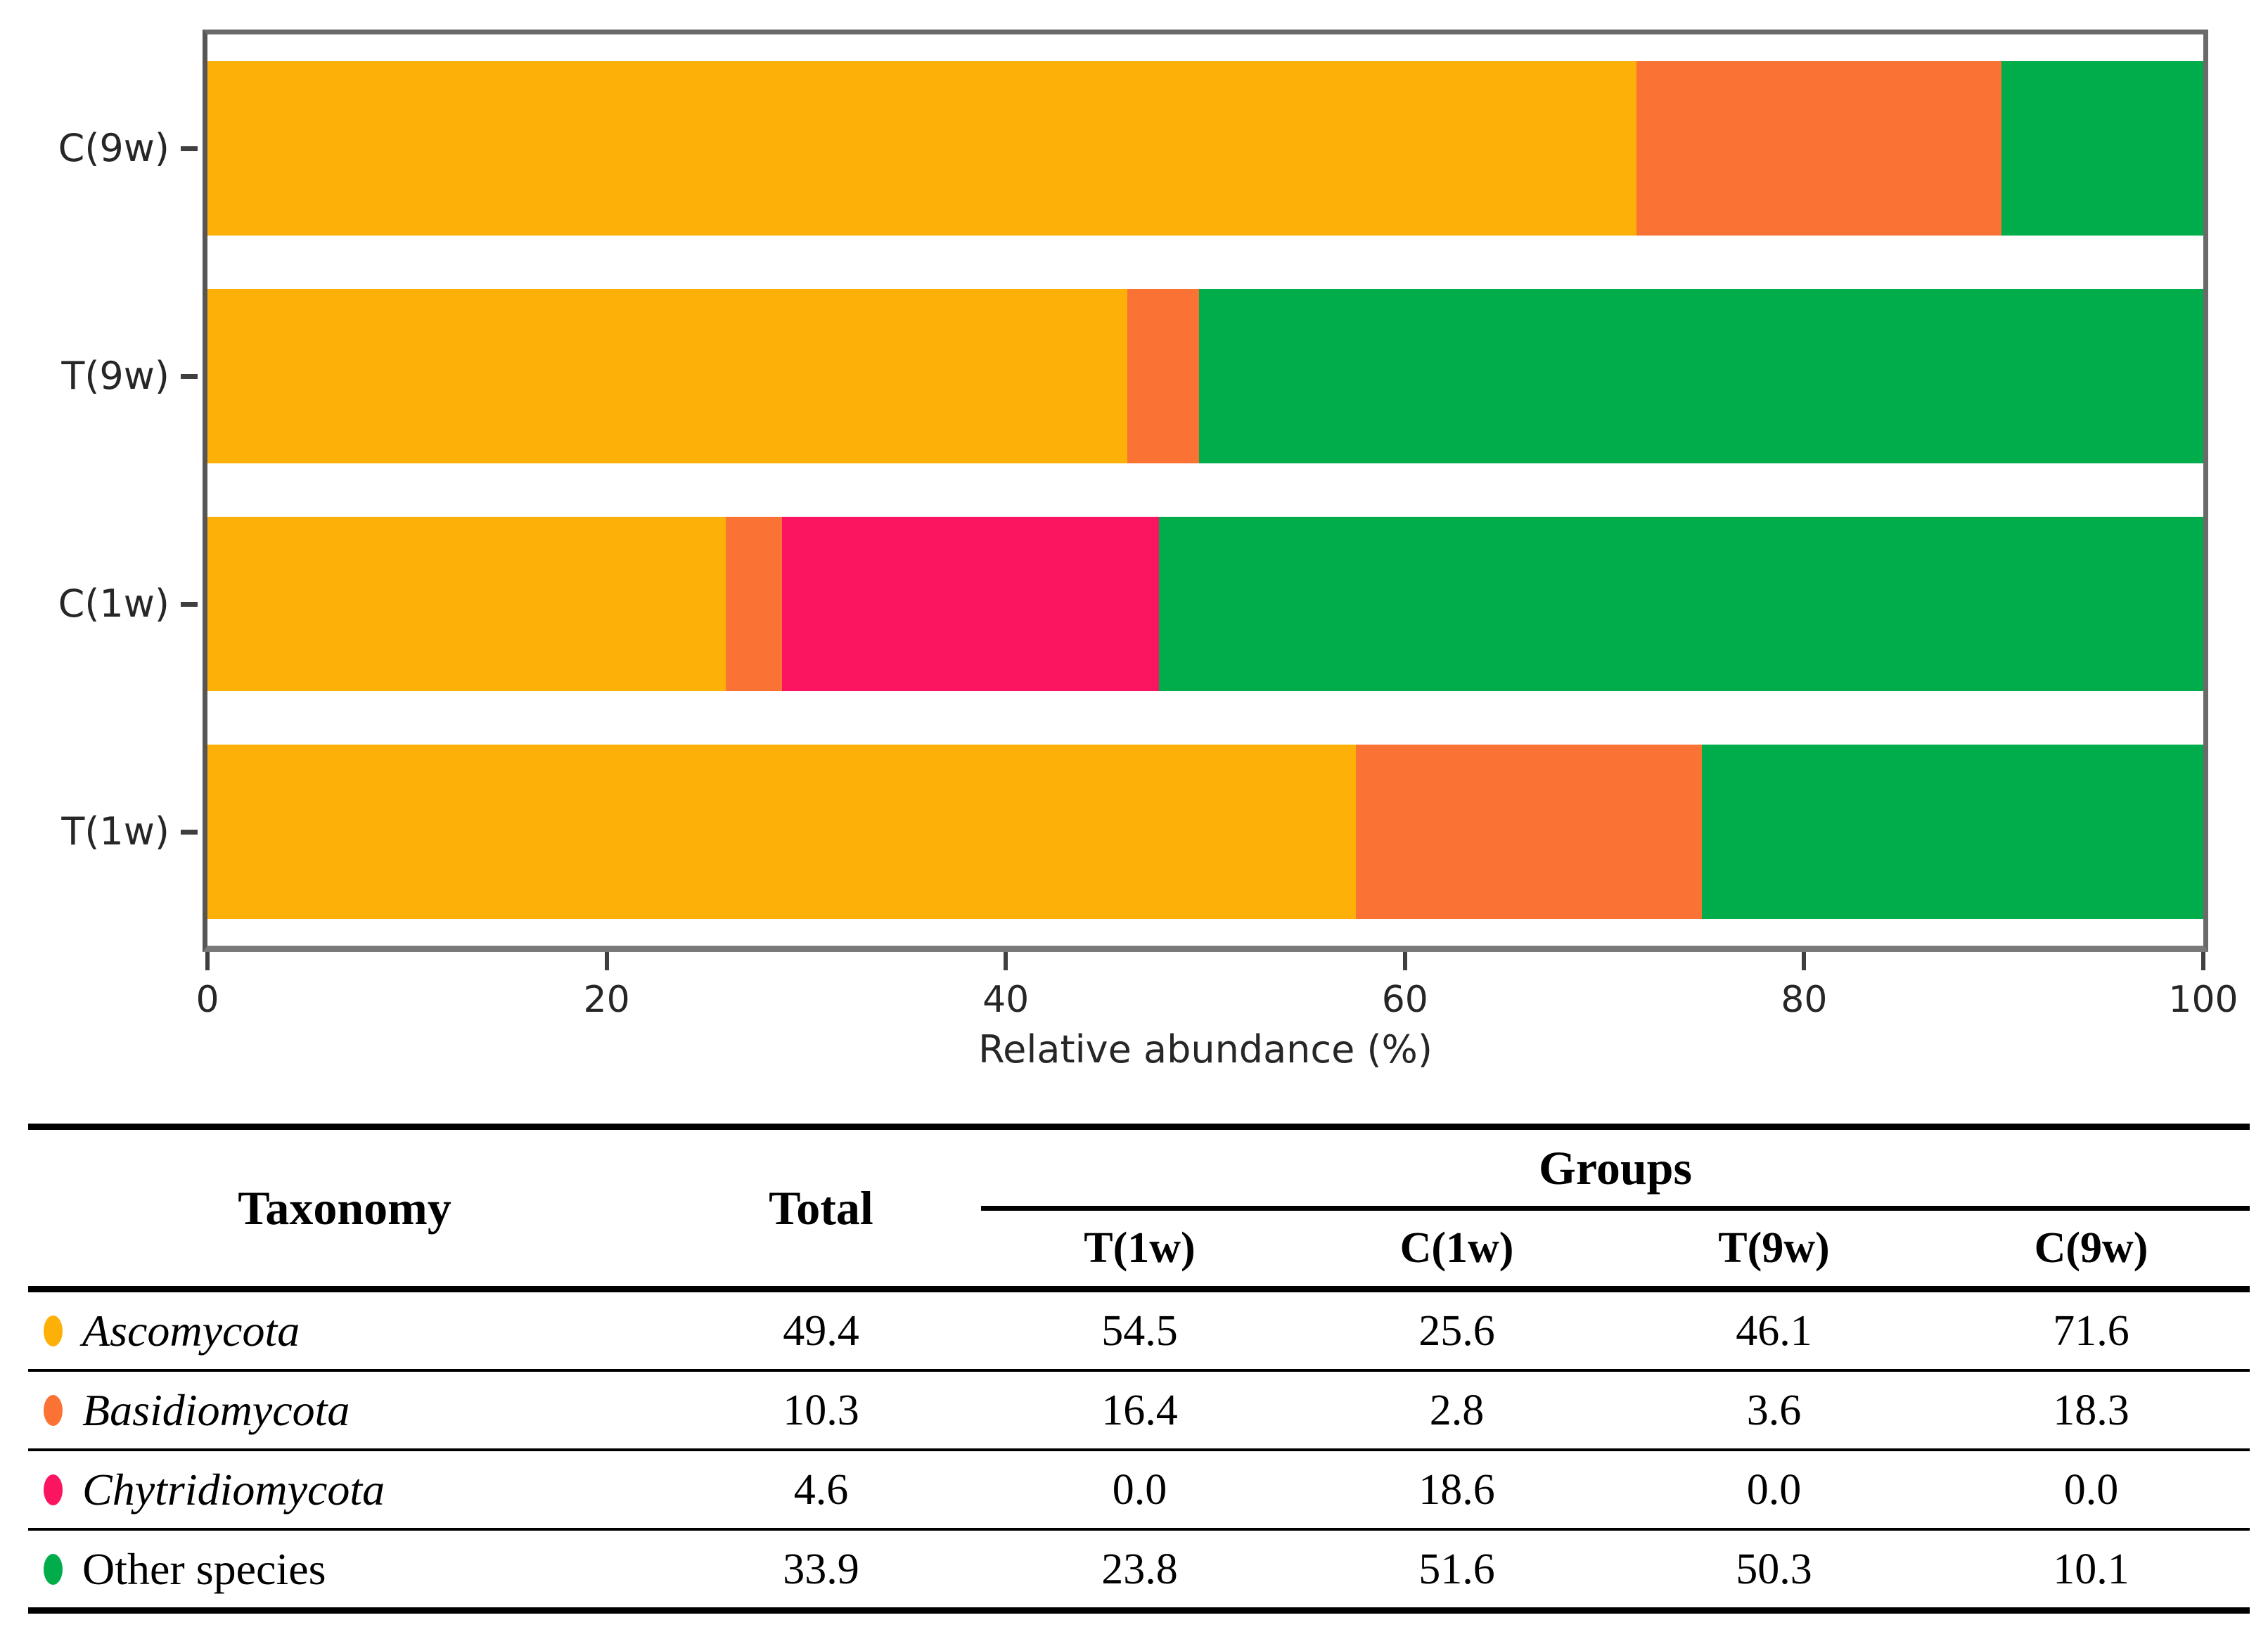  Describe the element at coordinates (216, 1409) in the screenshot. I see `taxon-name: Basidiomycota` at that location.